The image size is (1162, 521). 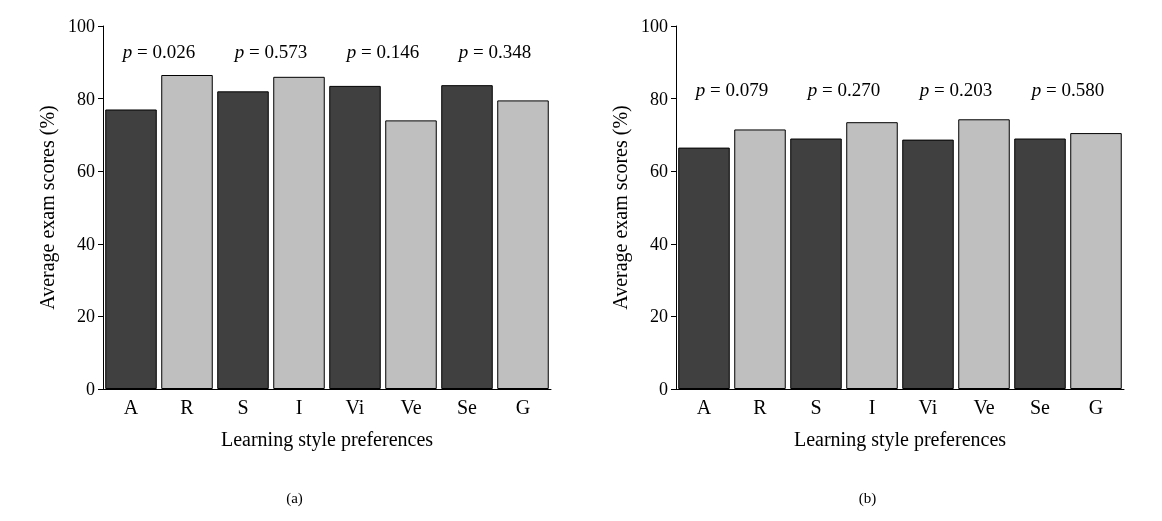 I want to click on annotation: p = 0.270, so click(x=843, y=90).